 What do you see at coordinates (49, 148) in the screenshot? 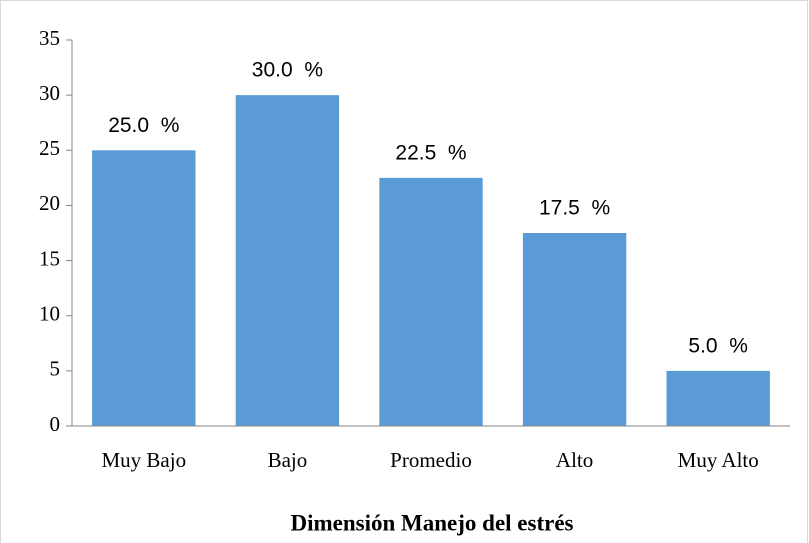
I see `y-tick-label: 25` at bounding box center [49, 148].